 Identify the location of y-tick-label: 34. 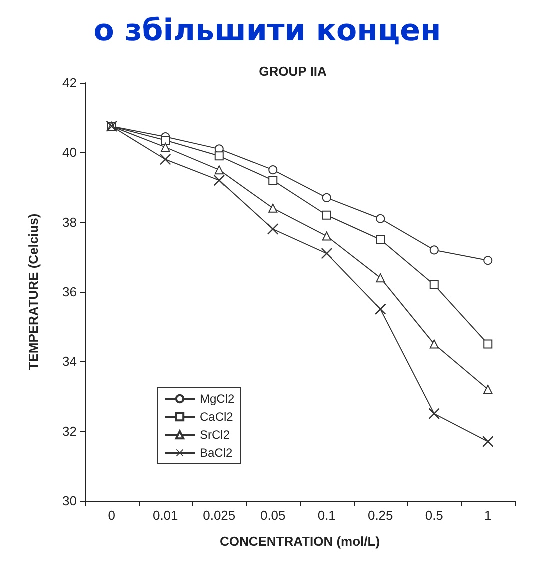
(69, 362).